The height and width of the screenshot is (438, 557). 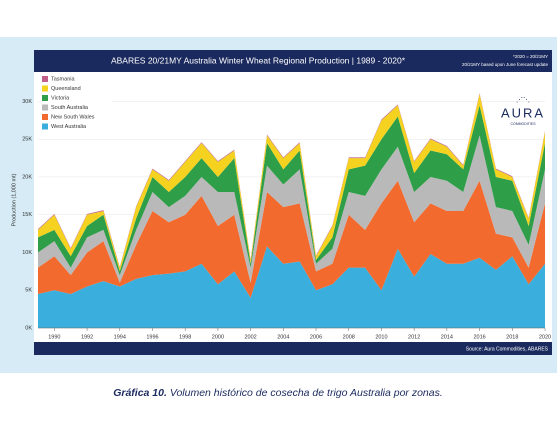 I want to click on x-tick-label: 1990, so click(x=54, y=337).